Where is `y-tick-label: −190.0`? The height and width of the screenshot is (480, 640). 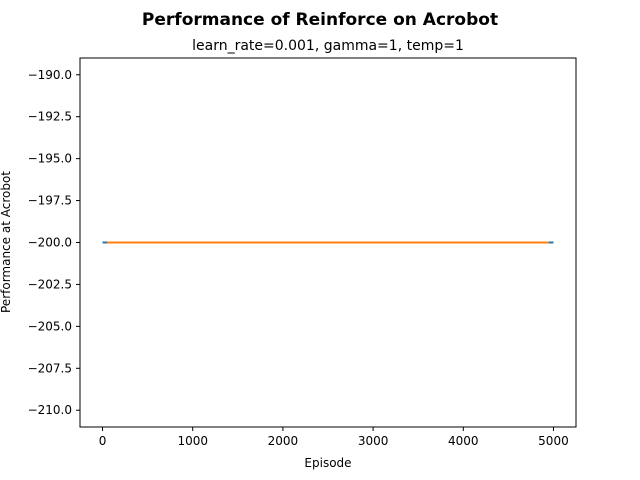 y-tick-label: −190.0 is located at coordinates (50, 75).